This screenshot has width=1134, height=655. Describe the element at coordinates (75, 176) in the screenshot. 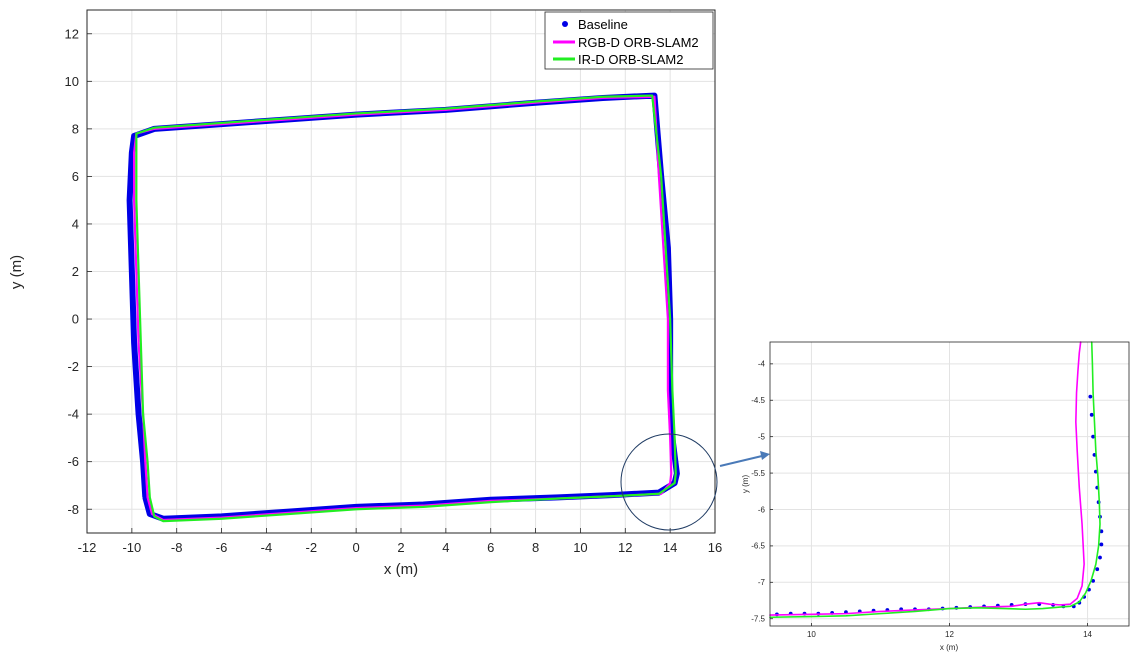

I see `y-tick-label: 6` at that location.